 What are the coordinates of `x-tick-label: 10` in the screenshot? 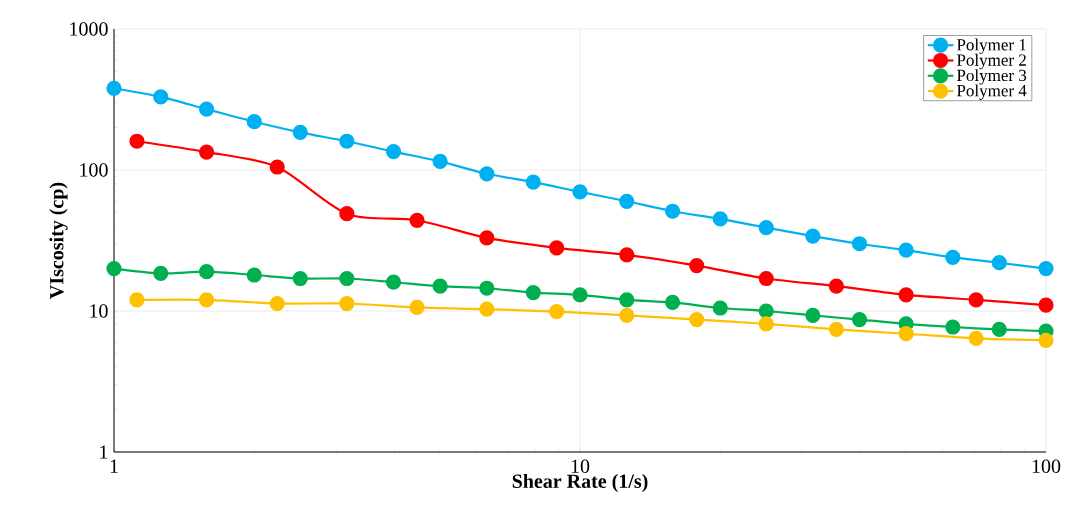 It's located at (580, 466).